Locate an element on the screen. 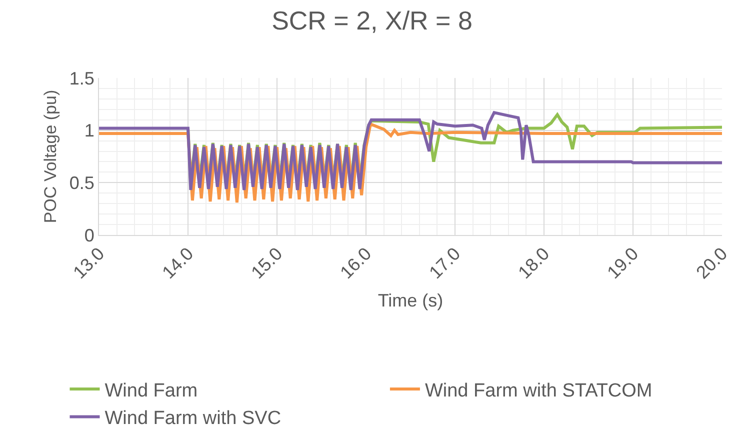 The width and height of the screenshot is (744, 446). x-axis-title: Time (s) is located at coordinates (411, 300).